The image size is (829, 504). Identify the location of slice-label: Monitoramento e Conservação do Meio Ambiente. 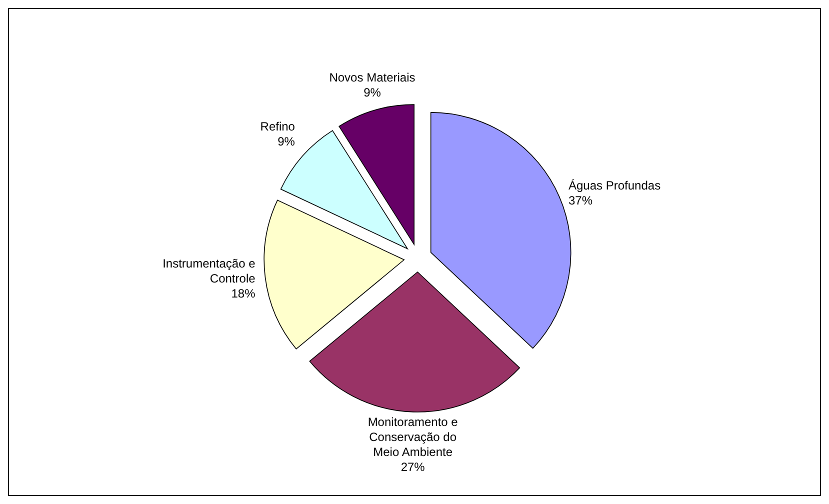
(413, 436).